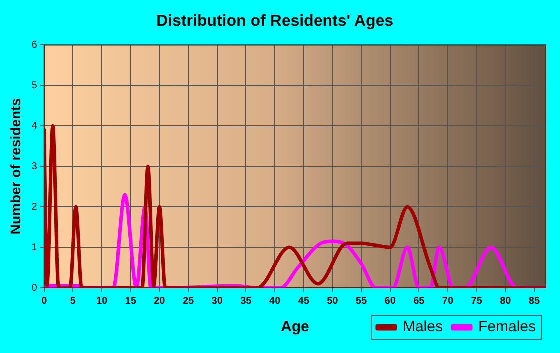 The width and height of the screenshot is (560, 353). What do you see at coordinates (35, 207) in the screenshot?
I see `y-tick-label: 2` at bounding box center [35, 207].